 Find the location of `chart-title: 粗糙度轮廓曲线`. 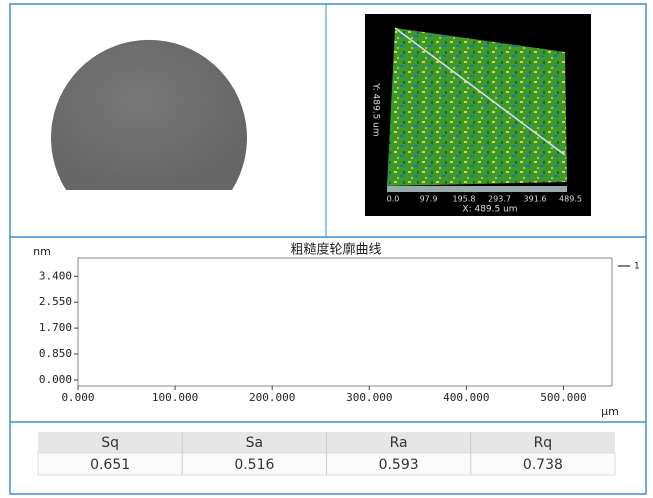

chart-title: 粗糙度轮廓曲线 is located at coordinates (335, 250).